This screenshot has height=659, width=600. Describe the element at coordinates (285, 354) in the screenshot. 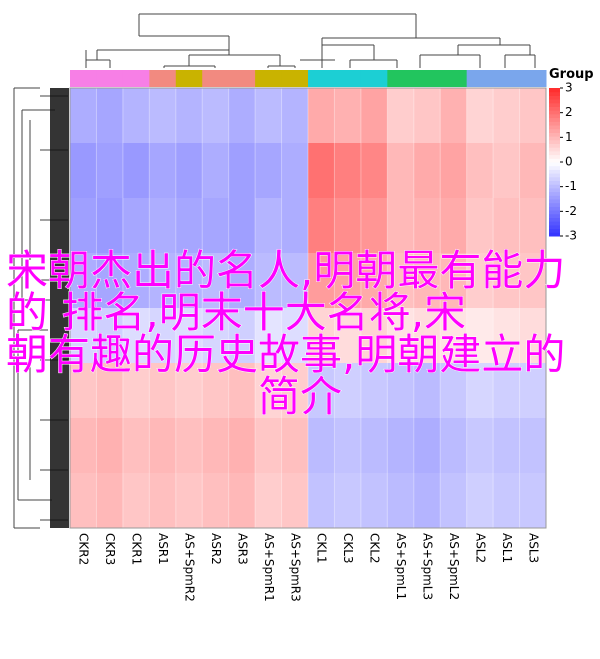

I see `overlay-title: 朝有趣的历史故事,明朝建立的` at that location.